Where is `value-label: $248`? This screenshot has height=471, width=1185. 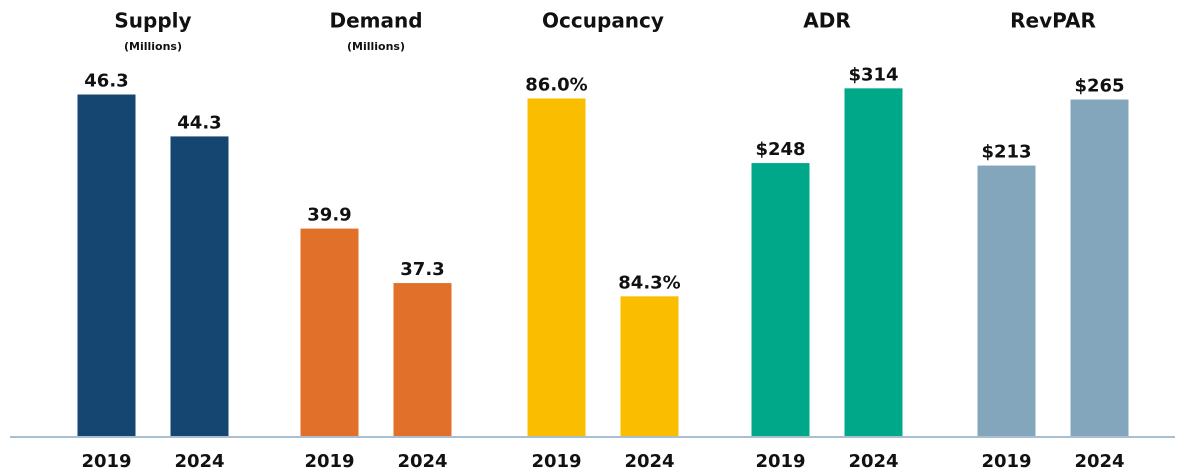
value-label: $248 is located at coordinates (780, 149).